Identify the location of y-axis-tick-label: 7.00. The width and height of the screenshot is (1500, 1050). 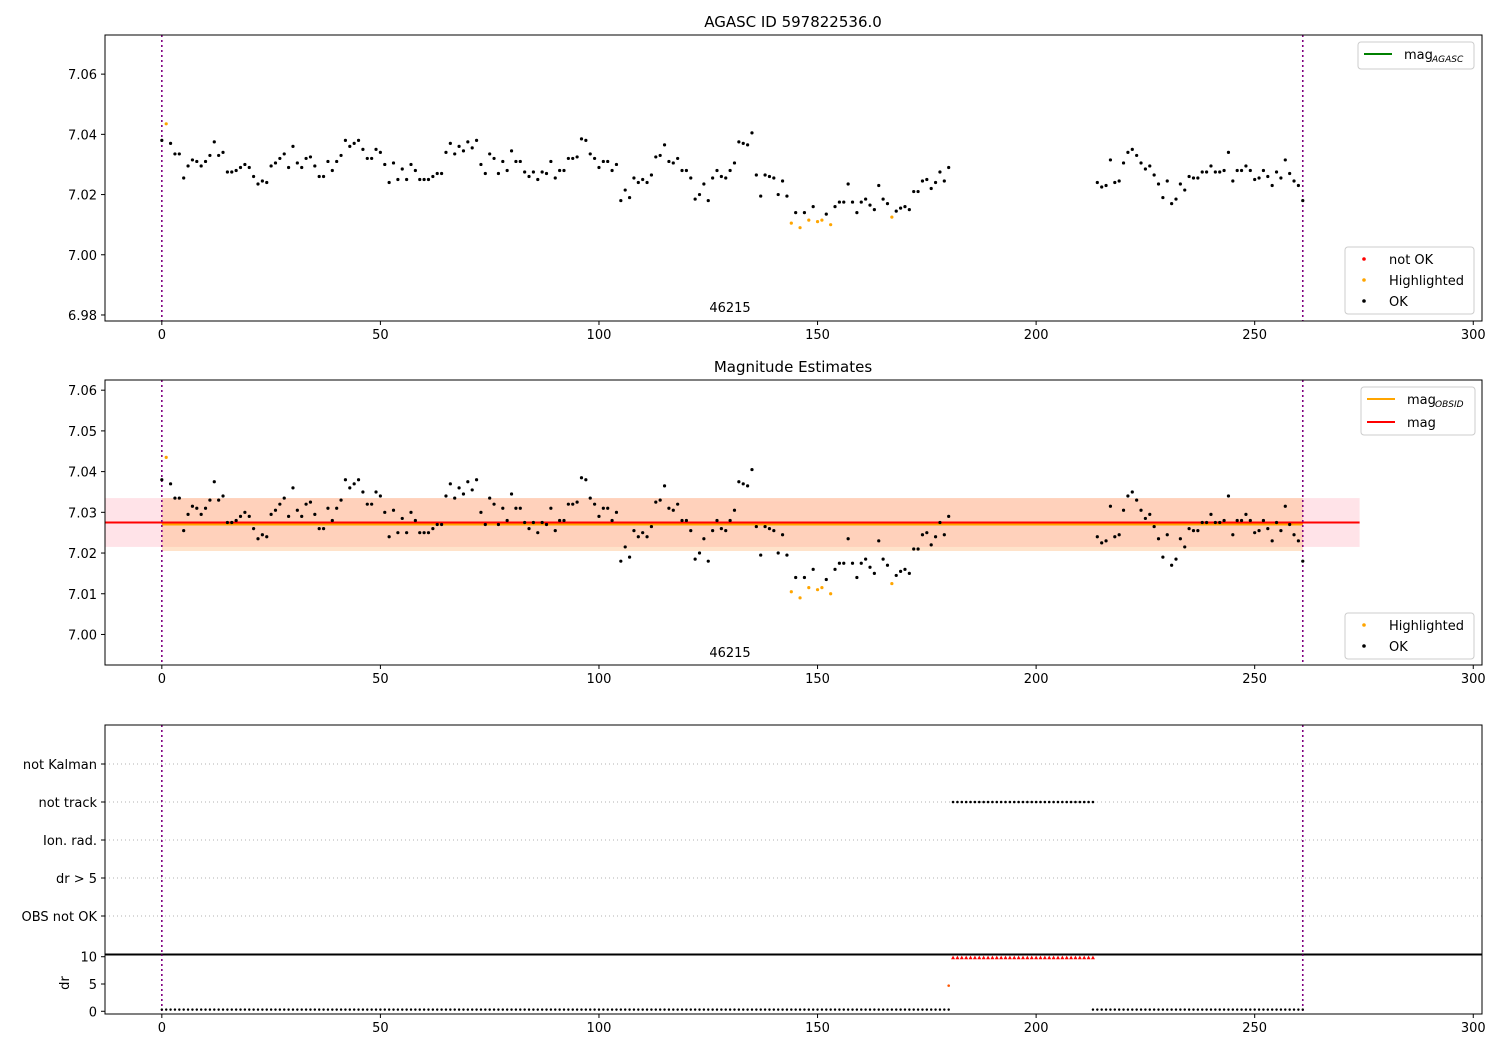
(82, 635).